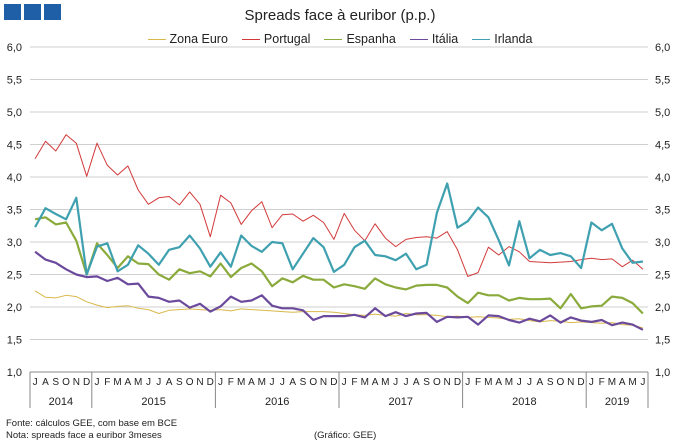 The height and width of the screenshot is (446, 680). What do you see at coordinates (401, 402) in the screenshot?
I see `year-label: 2017` at bounding box center [401, 402].